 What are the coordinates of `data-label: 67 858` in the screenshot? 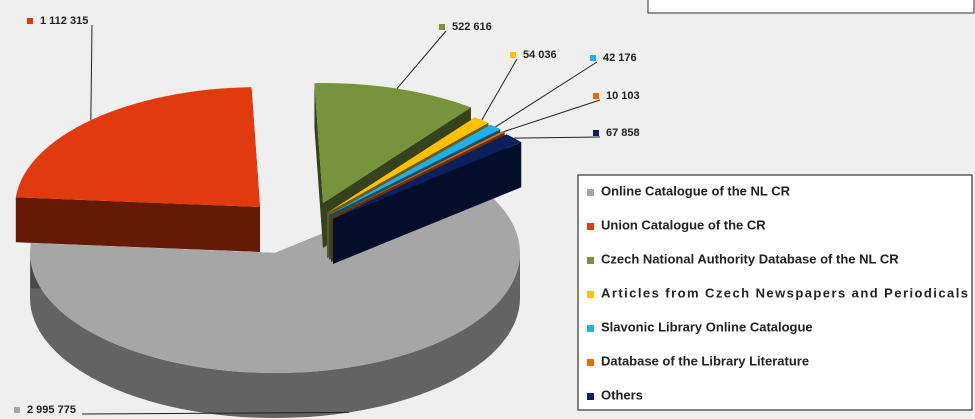 It's located at (623, 133).